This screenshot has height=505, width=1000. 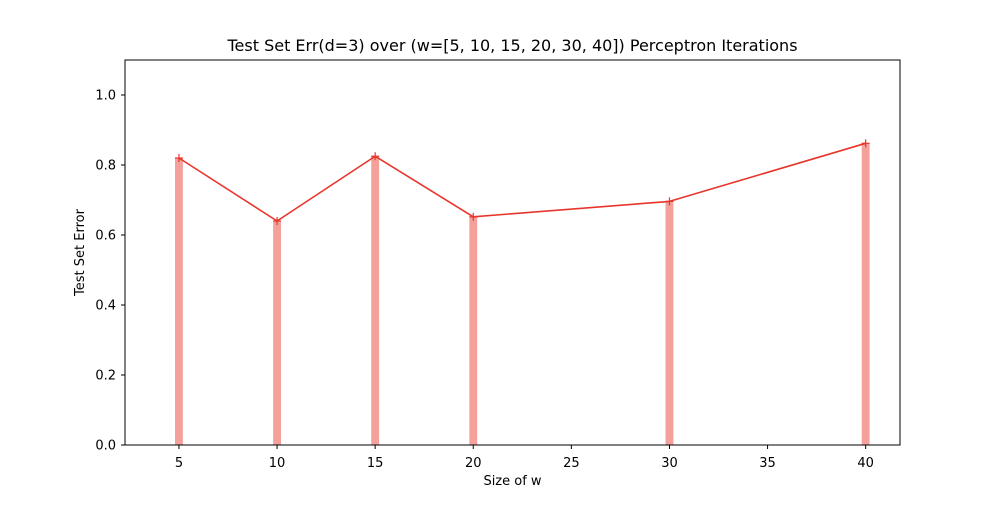 I want to click on y-tick-label-0.8: 0.8, so click(x=105, y=166).